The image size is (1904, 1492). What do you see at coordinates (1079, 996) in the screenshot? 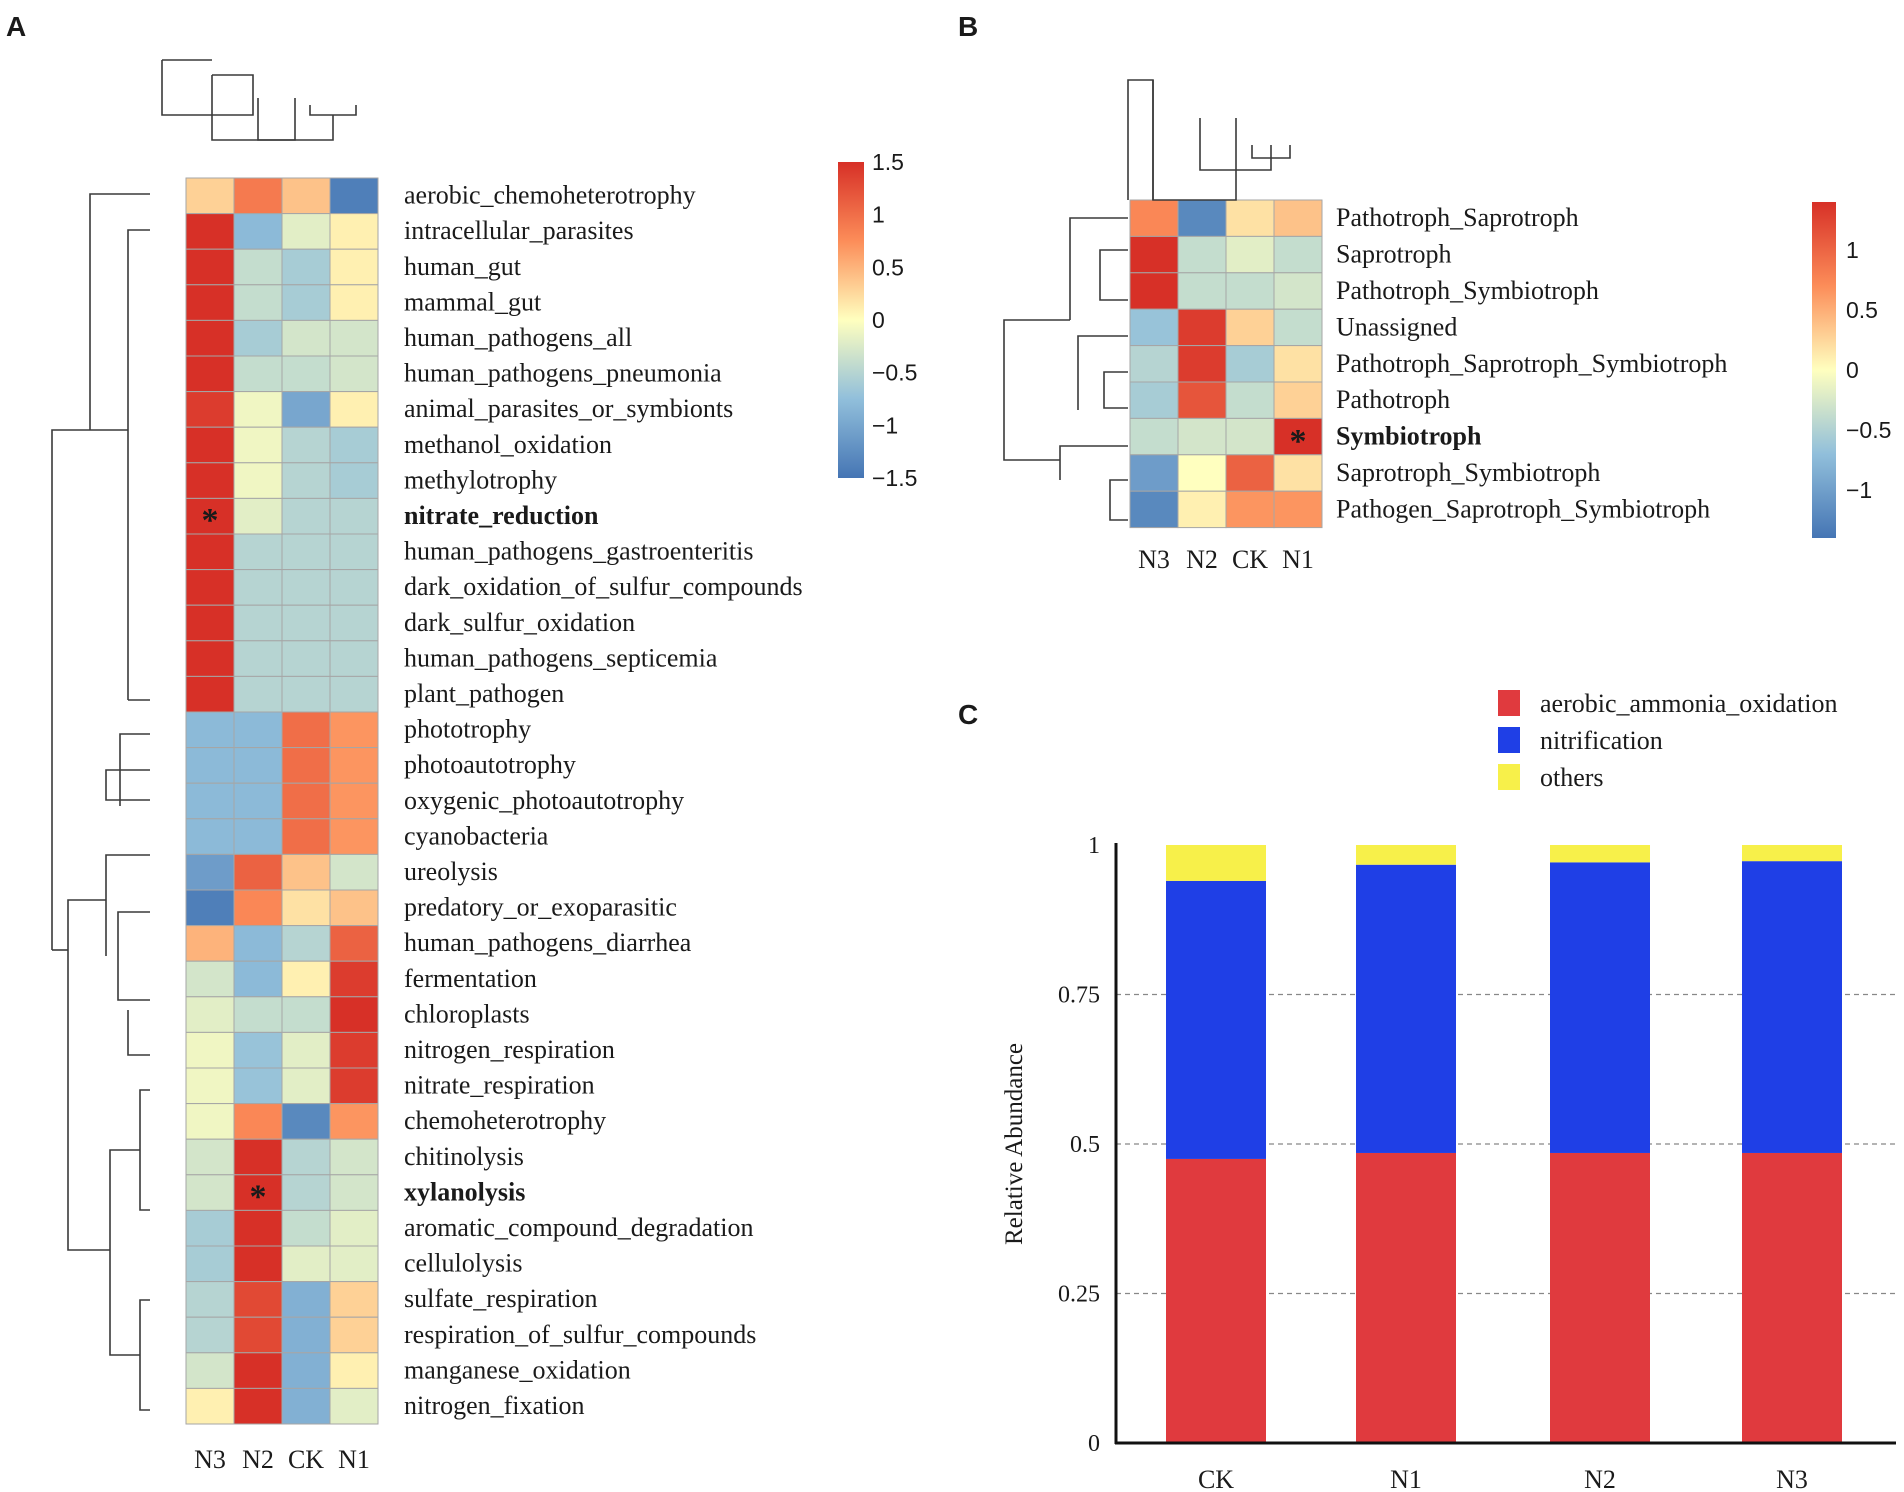
I see `y-tick-label: 0.75` at bounding box center [1079, 996].